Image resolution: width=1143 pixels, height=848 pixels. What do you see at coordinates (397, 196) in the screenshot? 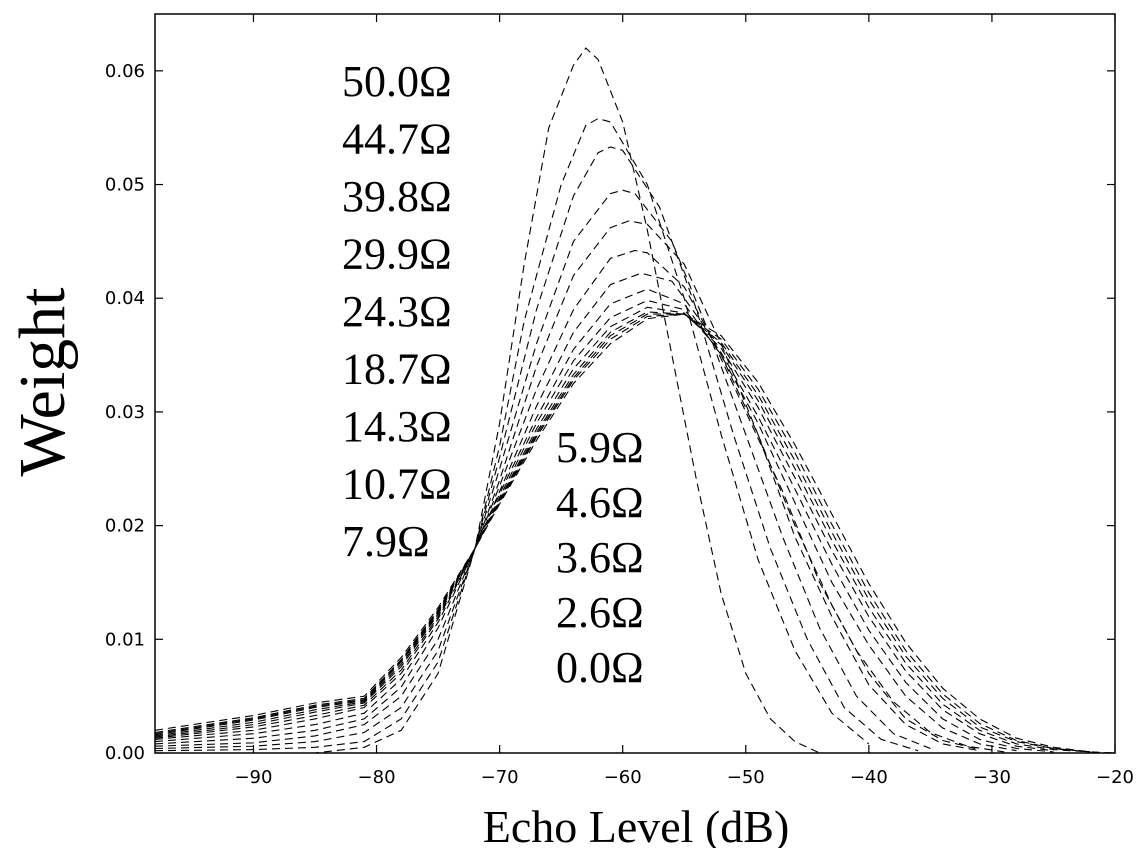
I see `series-label: 39.8Ω` at bounding box center [397, 196].